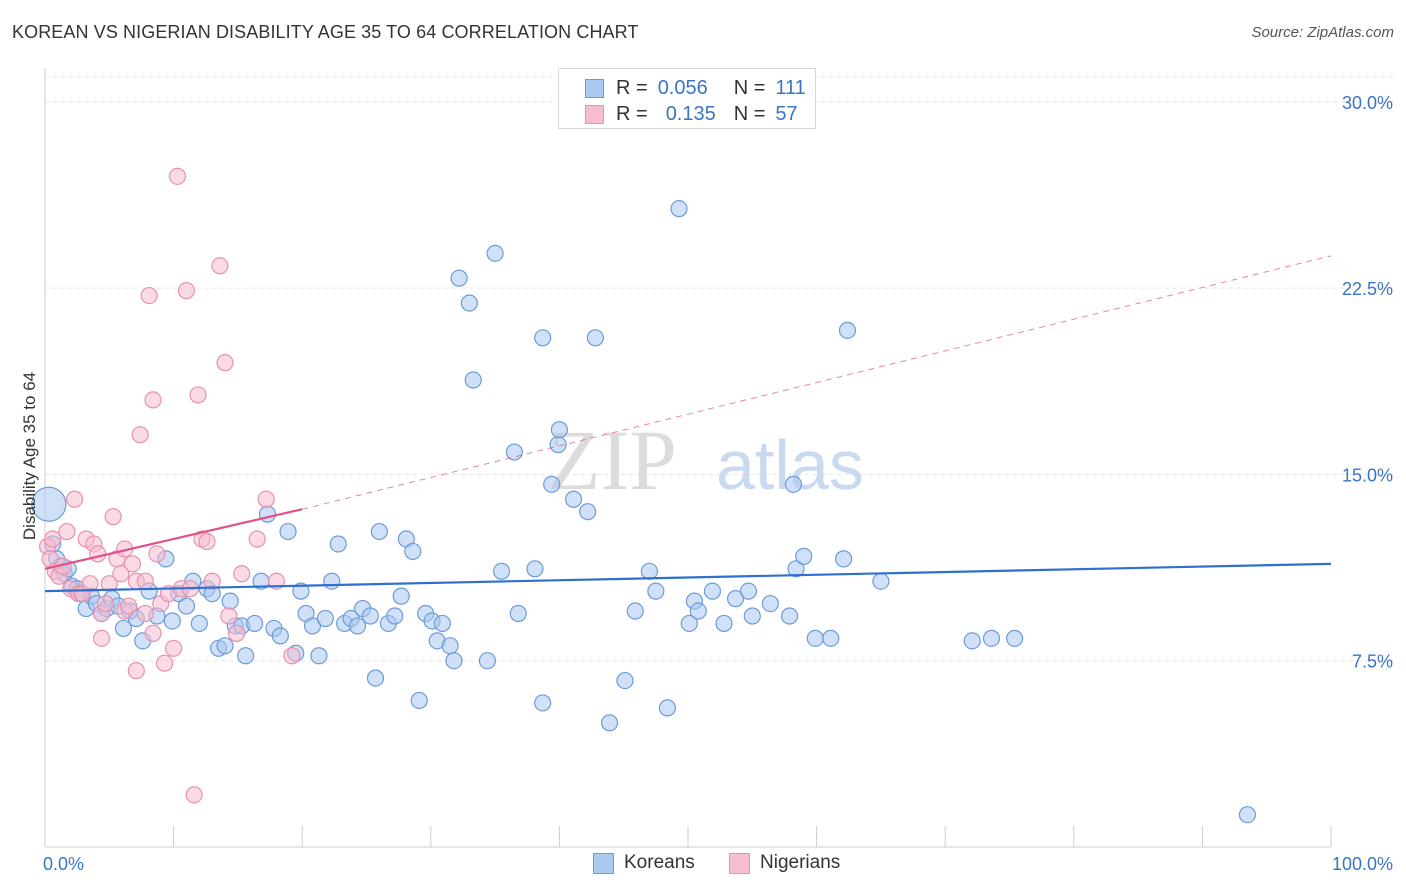 The width and height of the screenshot is (1406, 892). Describe the element at coordinates (644, 863) in the screenshot. I see `series-legend-koreans: Koreans` at that location.